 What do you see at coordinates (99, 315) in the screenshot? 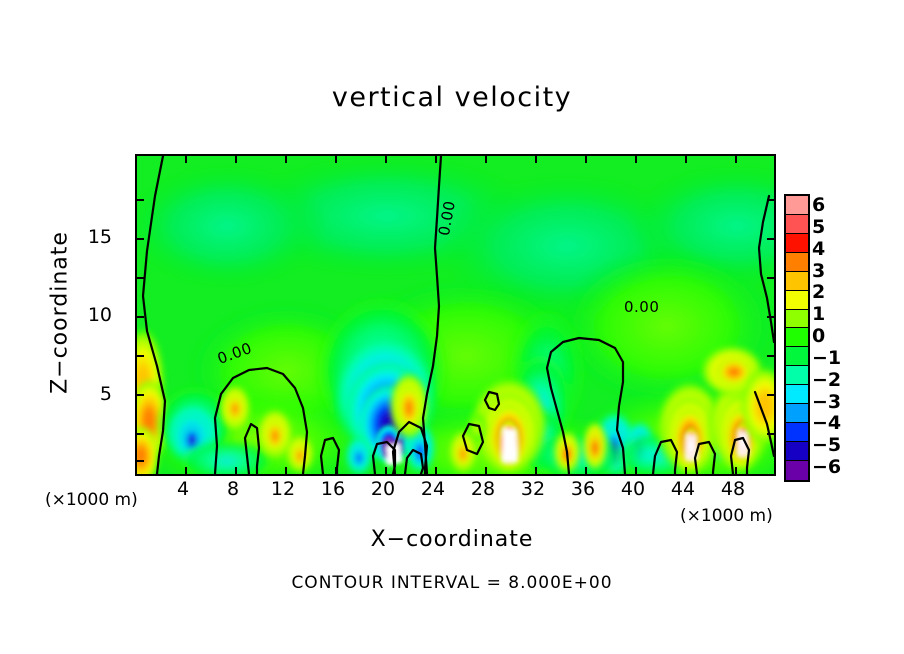
I see `y-tick-label: 10` at bounding box center [99, 315].